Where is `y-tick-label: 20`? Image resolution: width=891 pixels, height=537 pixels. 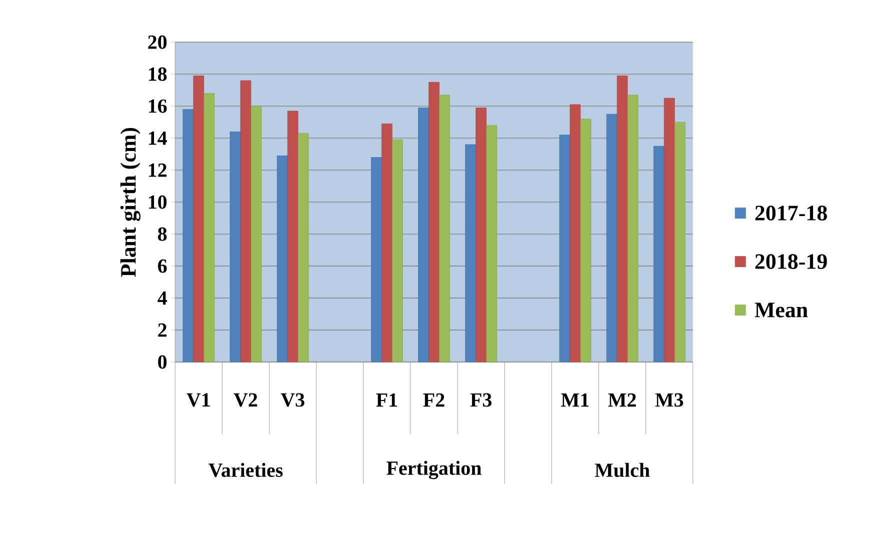
y-tick-label: 20 is located at coordinates (157, 42).